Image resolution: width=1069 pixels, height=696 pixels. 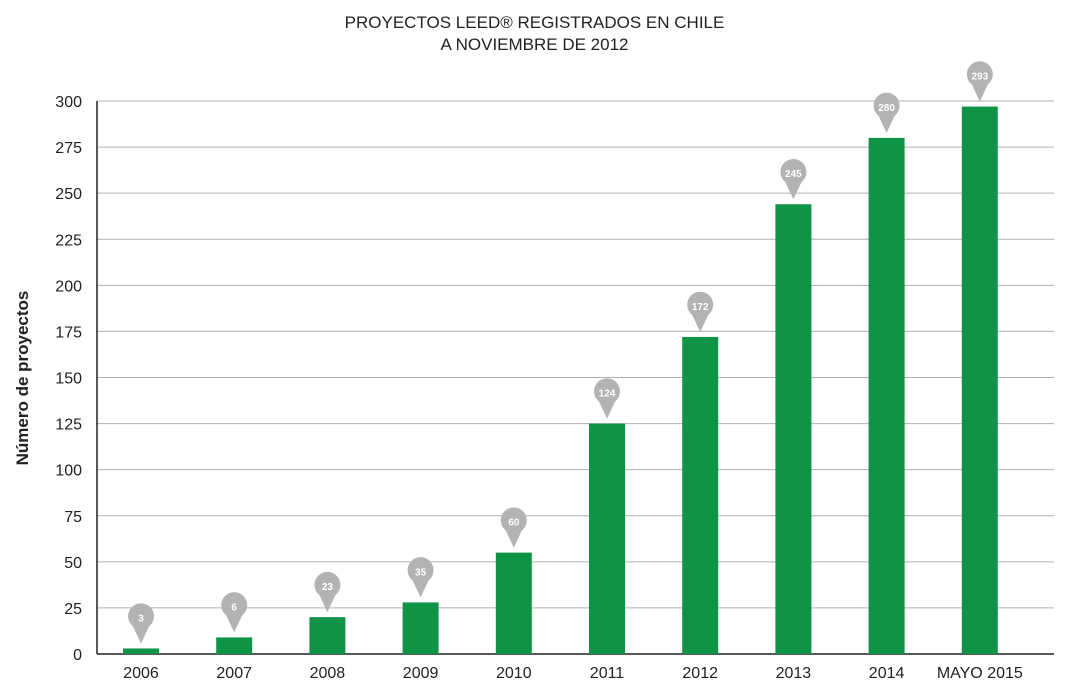 What do you see at coordinates (534, 44) in the screenshot?
I see `chart-subtitle: A NOVIEMBRE DE 2012` at bounding box center [534, 44].